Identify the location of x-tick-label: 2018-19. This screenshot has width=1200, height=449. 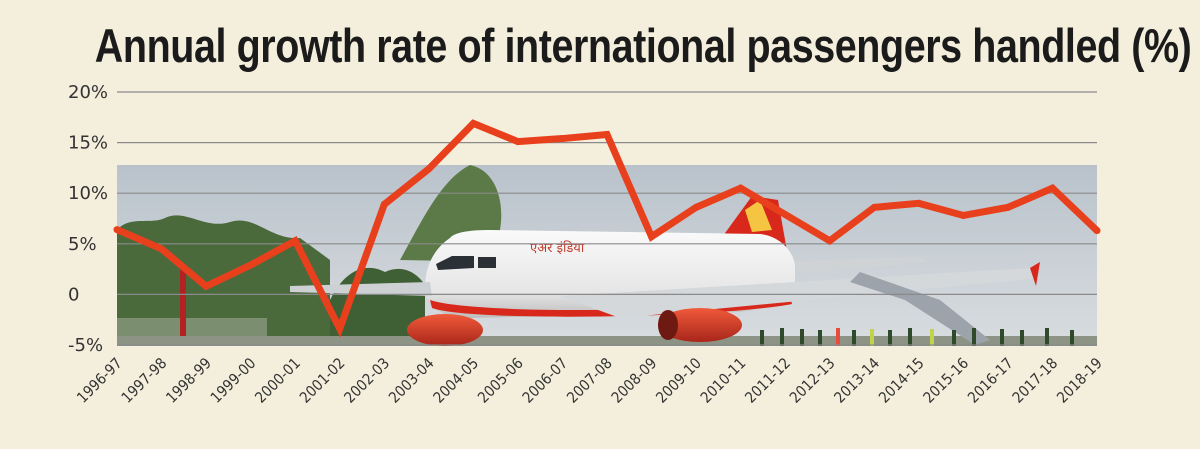
(1079, 380).